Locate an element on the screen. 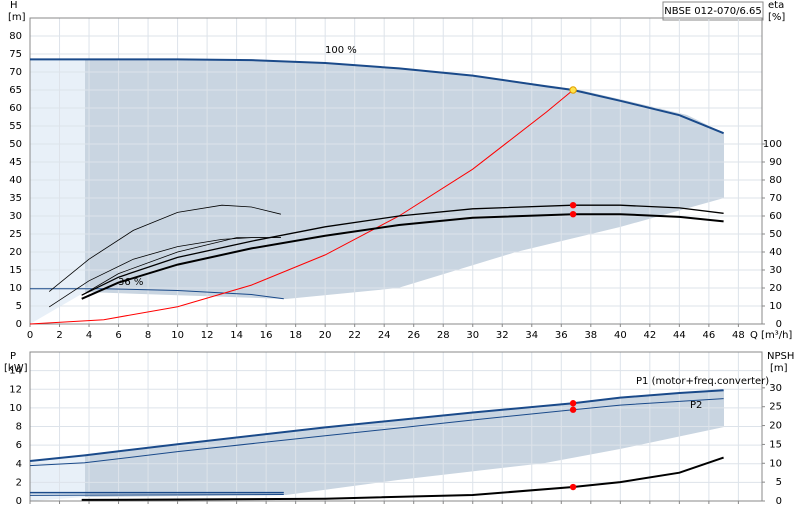  x-tick-label: 38 is located at coordinates (590, 335).